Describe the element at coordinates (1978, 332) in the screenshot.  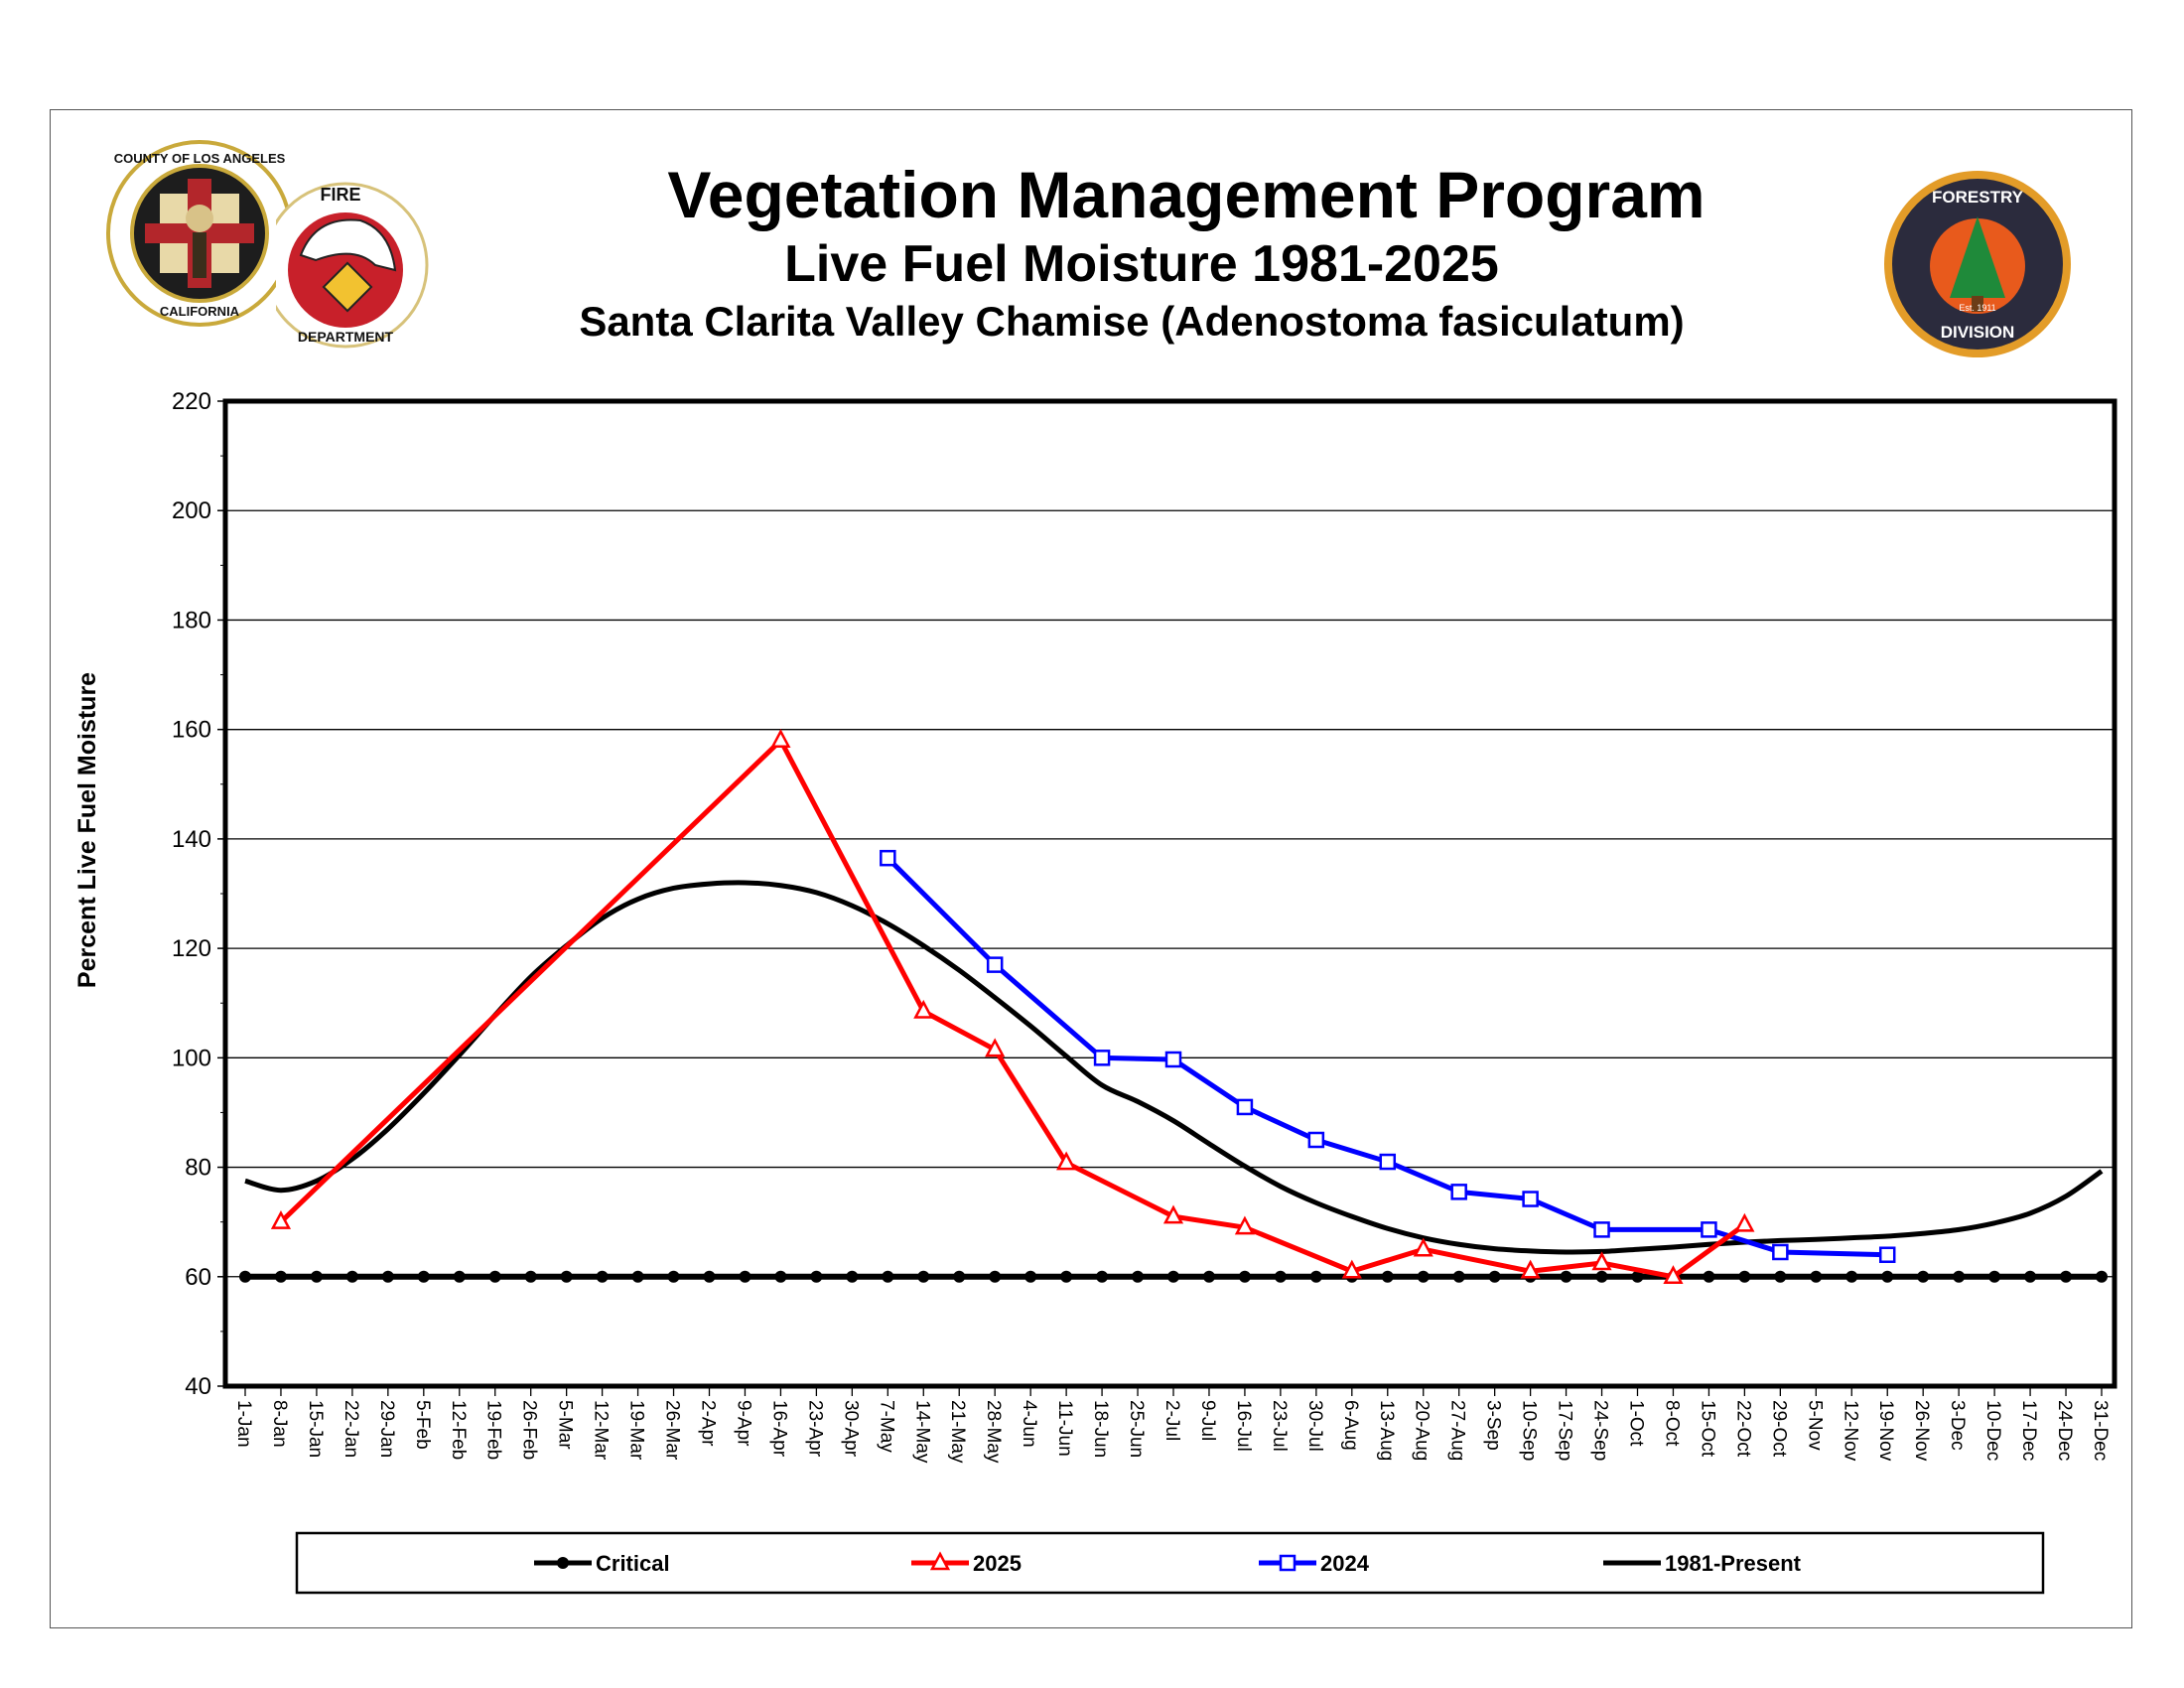
I see `svg-text: DIVISION` at that location.